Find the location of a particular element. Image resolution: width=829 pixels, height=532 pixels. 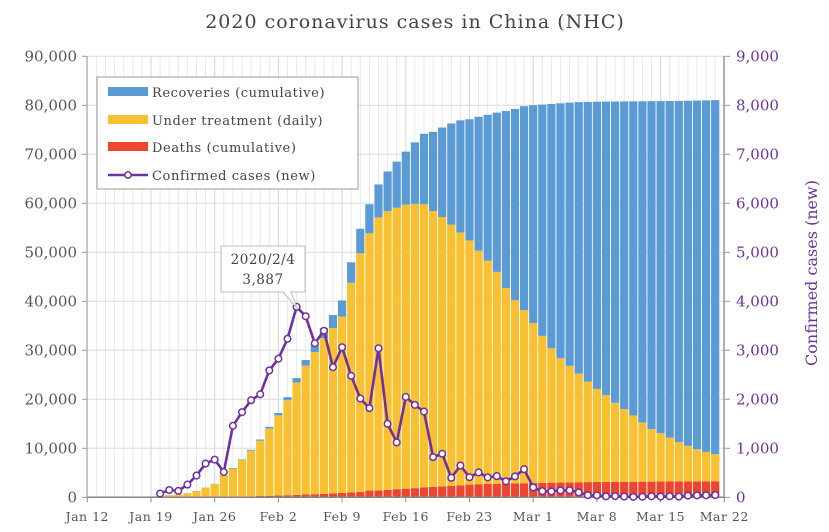

legend-label-under-treatment: Under treatment (daily) is located at coordinates (237, 121).